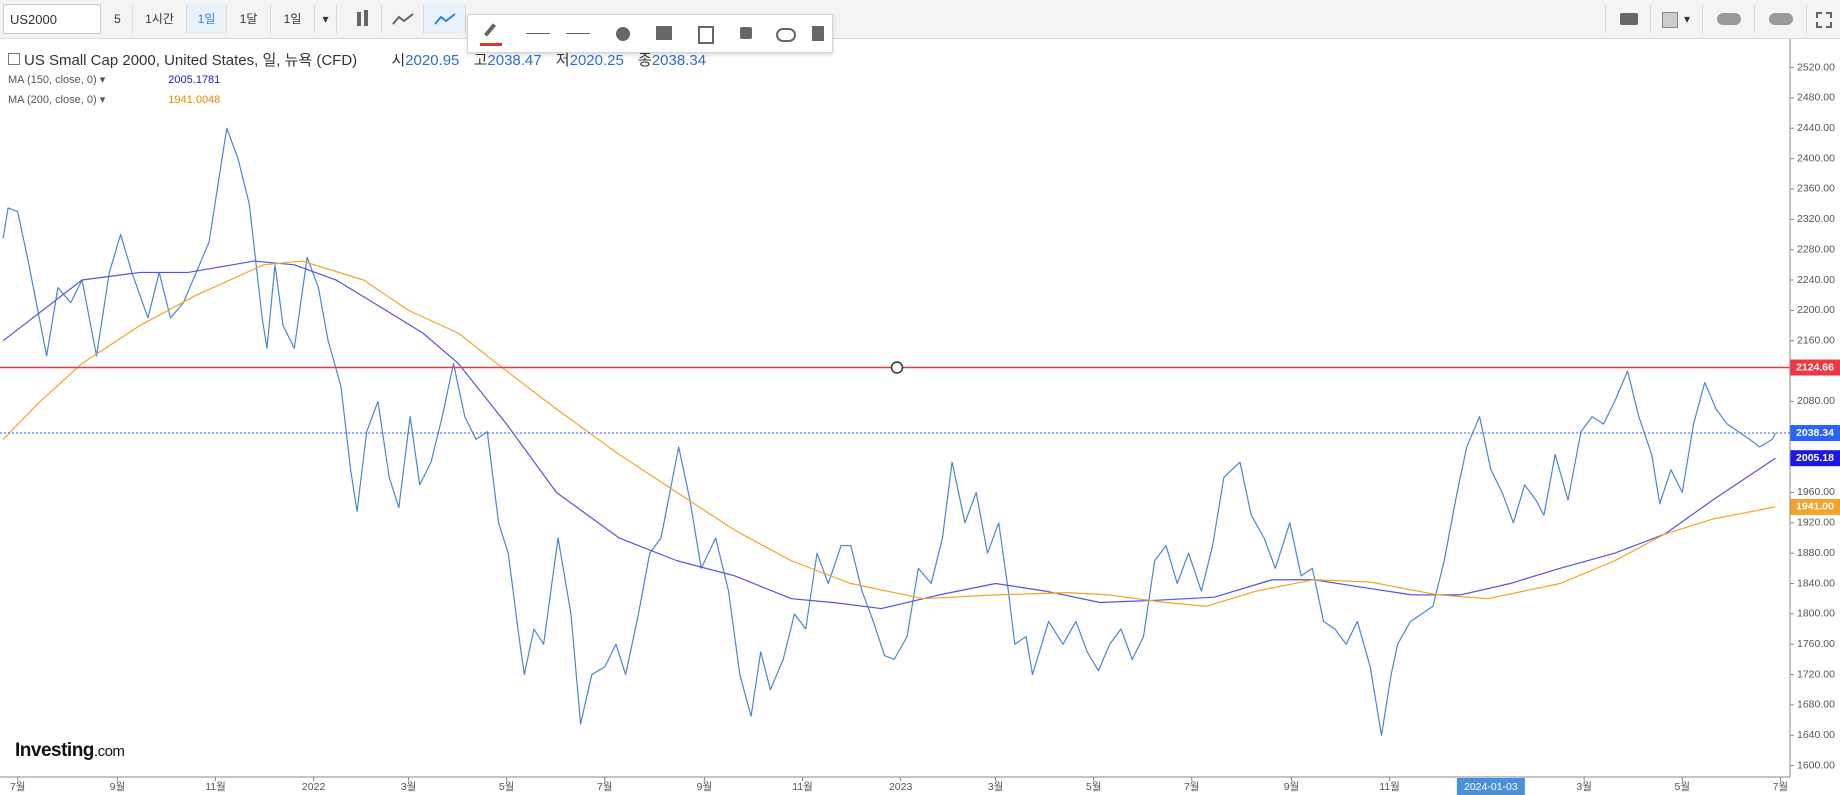 The height and width of the screenshot is (795, 1840). I want to click on y-tick-label: 2440.00, so click(1816, 128).